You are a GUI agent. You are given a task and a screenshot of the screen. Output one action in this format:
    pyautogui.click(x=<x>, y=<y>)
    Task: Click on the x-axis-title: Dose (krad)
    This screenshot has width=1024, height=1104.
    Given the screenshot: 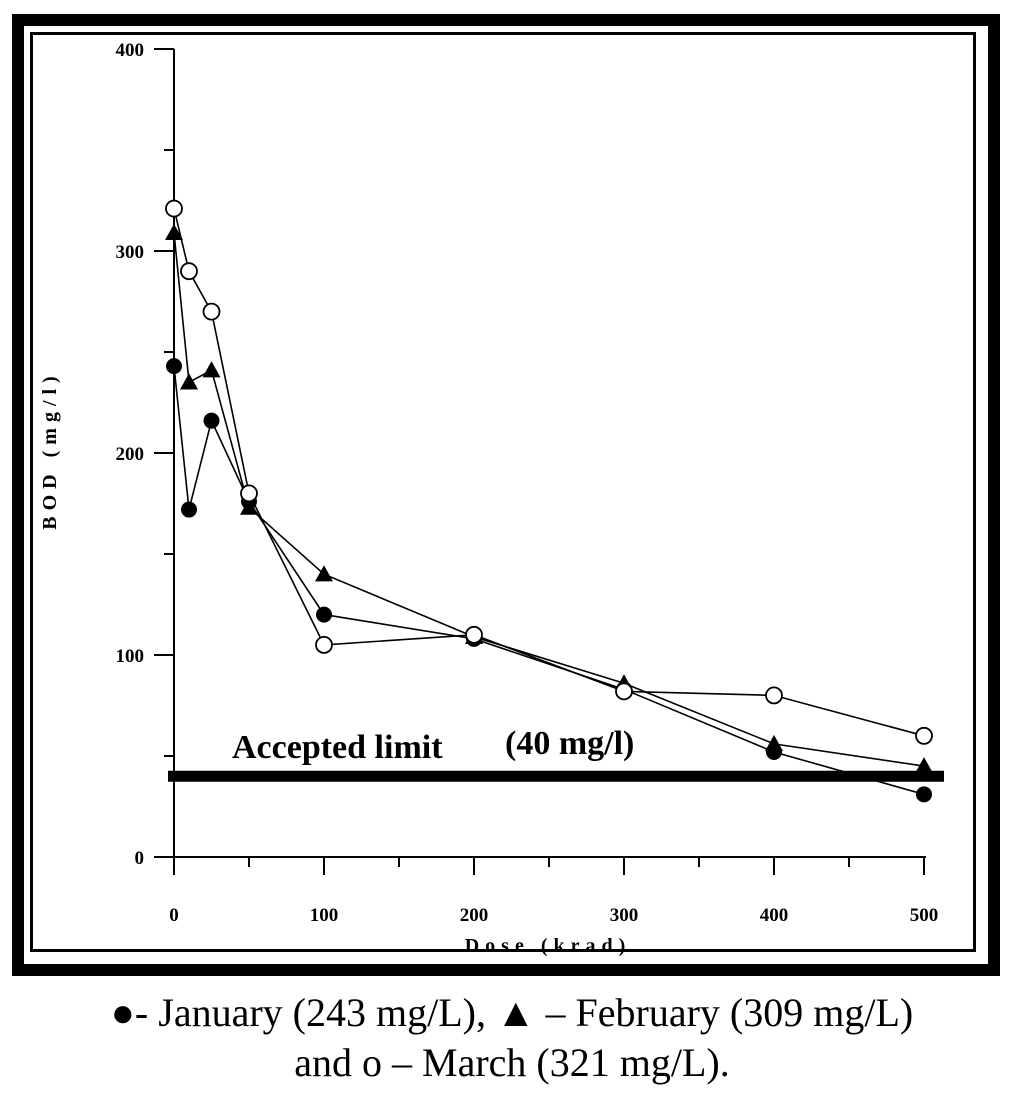 What is the action you would take?
    pyautogui.click(x=548, y=946)
    